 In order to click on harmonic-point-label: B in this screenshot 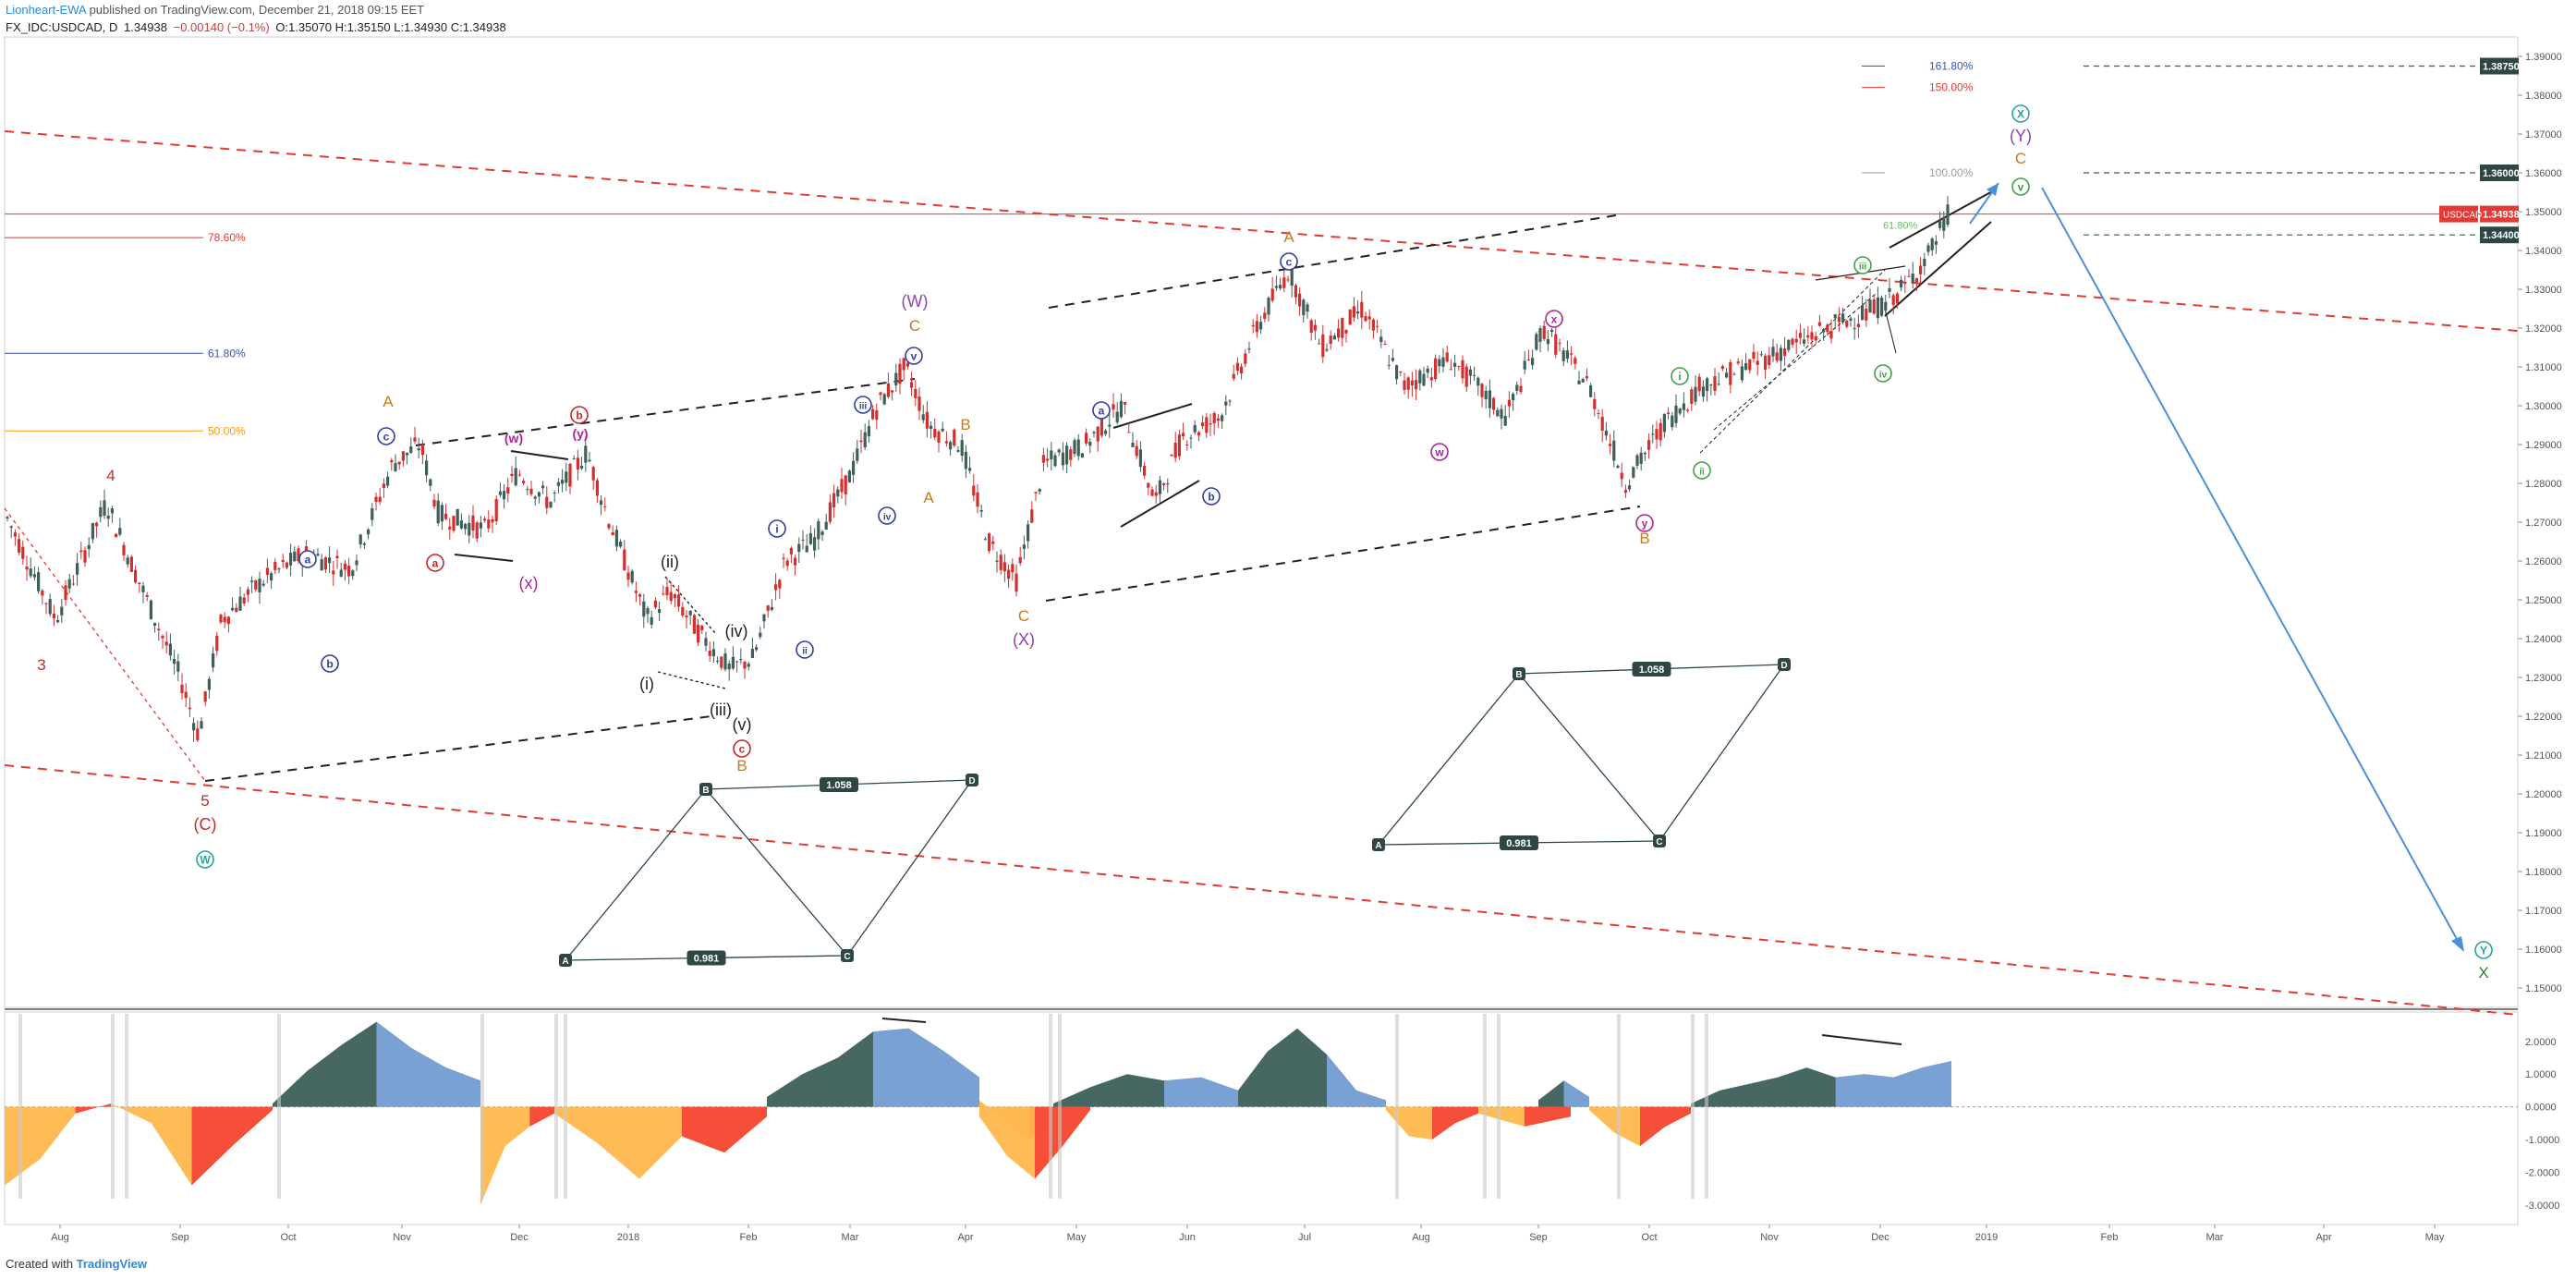, I will do `click(705, 791)`.